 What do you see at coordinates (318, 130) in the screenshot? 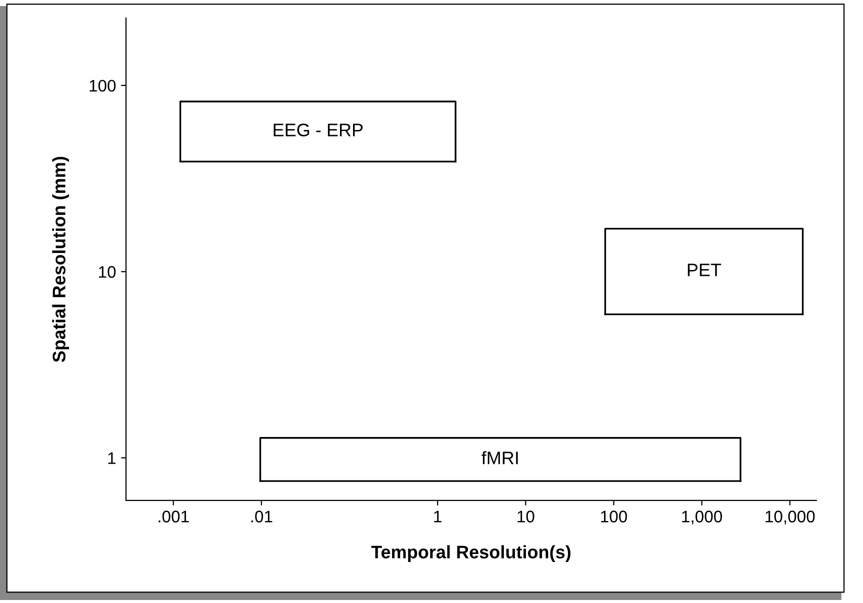
I see `series-label: EEG - ERP` at bounding box center [318, 130].